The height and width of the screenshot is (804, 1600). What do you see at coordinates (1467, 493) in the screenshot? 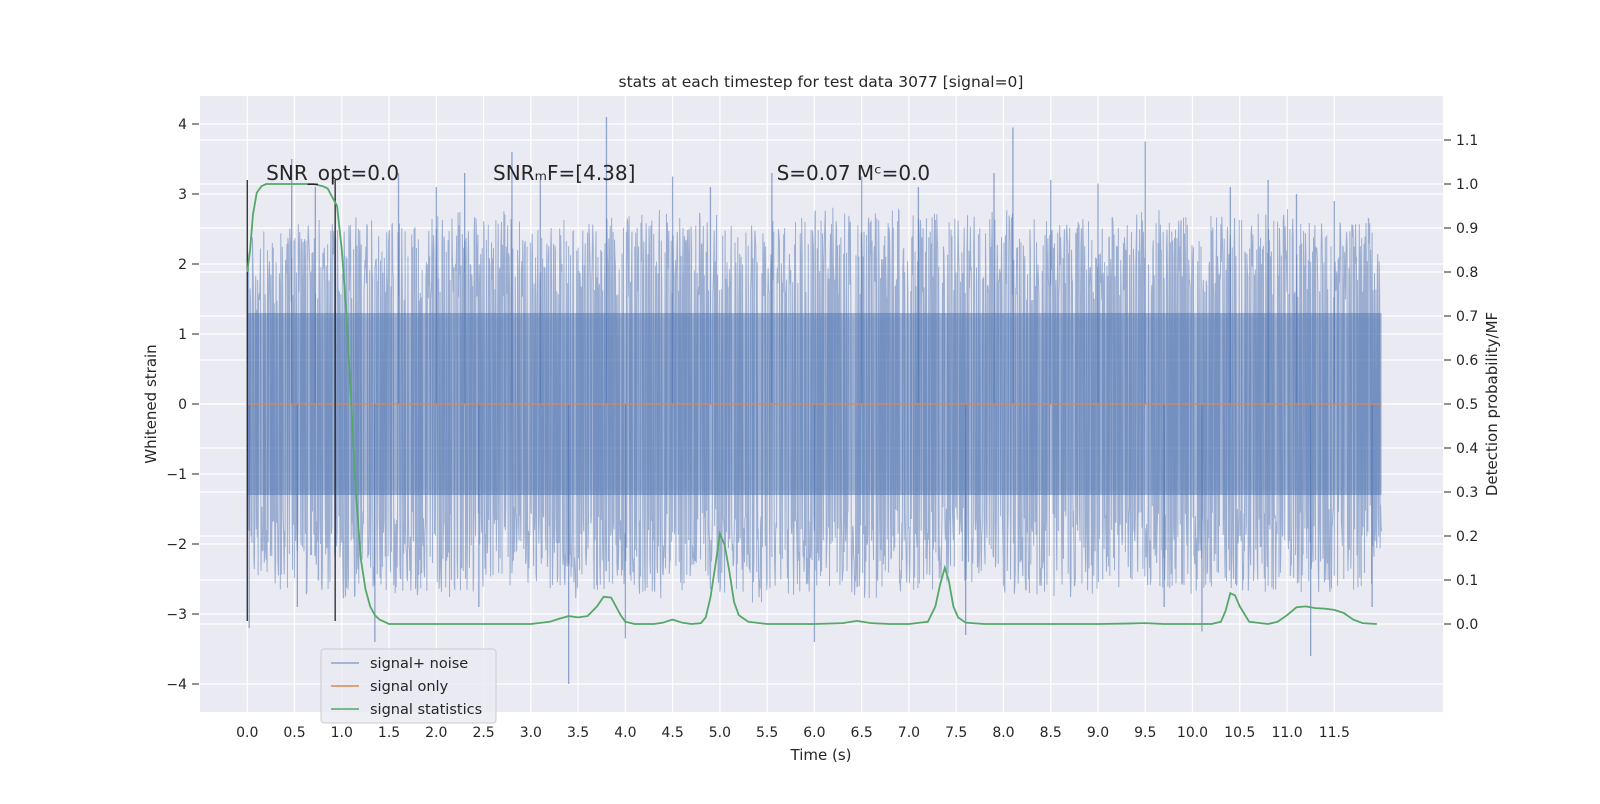
I see `y2-tick-label: 0.3` at bounding box center [1467, 493].